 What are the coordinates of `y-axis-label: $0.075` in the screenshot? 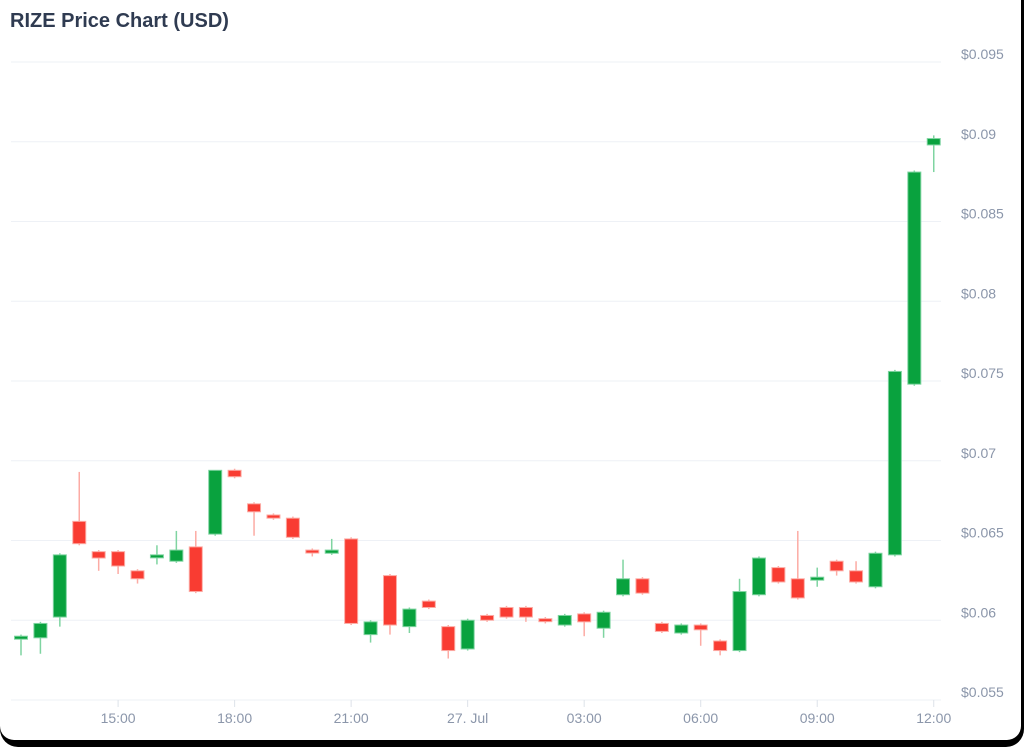 It's located at (982, 373).